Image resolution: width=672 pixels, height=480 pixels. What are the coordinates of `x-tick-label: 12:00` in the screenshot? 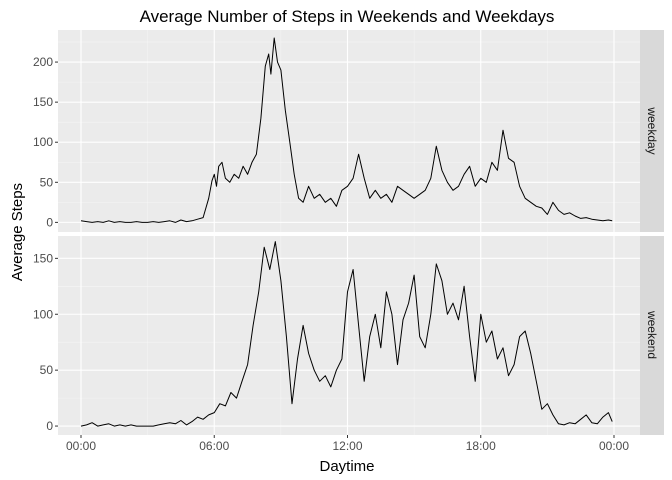 It's located at (347, 446).